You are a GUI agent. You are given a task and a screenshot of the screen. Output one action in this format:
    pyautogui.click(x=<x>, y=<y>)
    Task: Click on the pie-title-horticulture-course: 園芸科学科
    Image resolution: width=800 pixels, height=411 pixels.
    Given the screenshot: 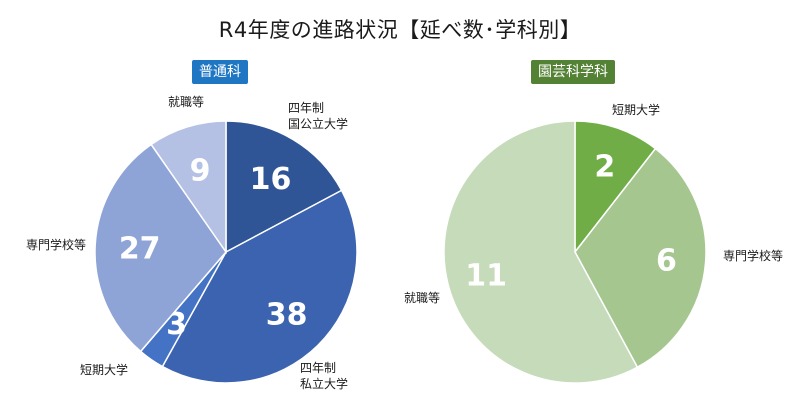 What is the action you would take?
    pyautogui.click(x=573, y=72)
    